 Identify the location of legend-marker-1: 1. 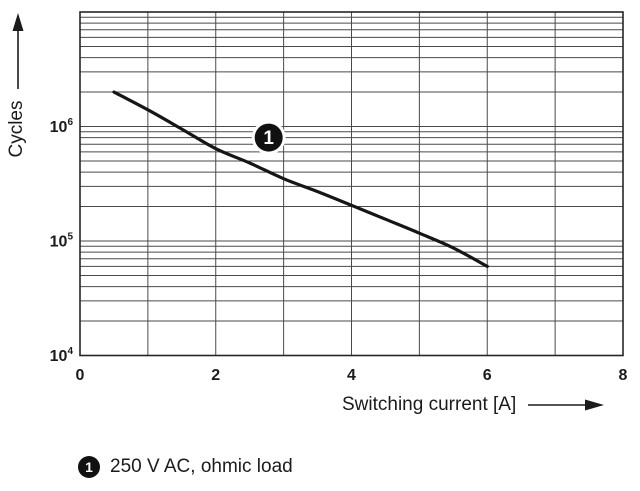
(89, 467).